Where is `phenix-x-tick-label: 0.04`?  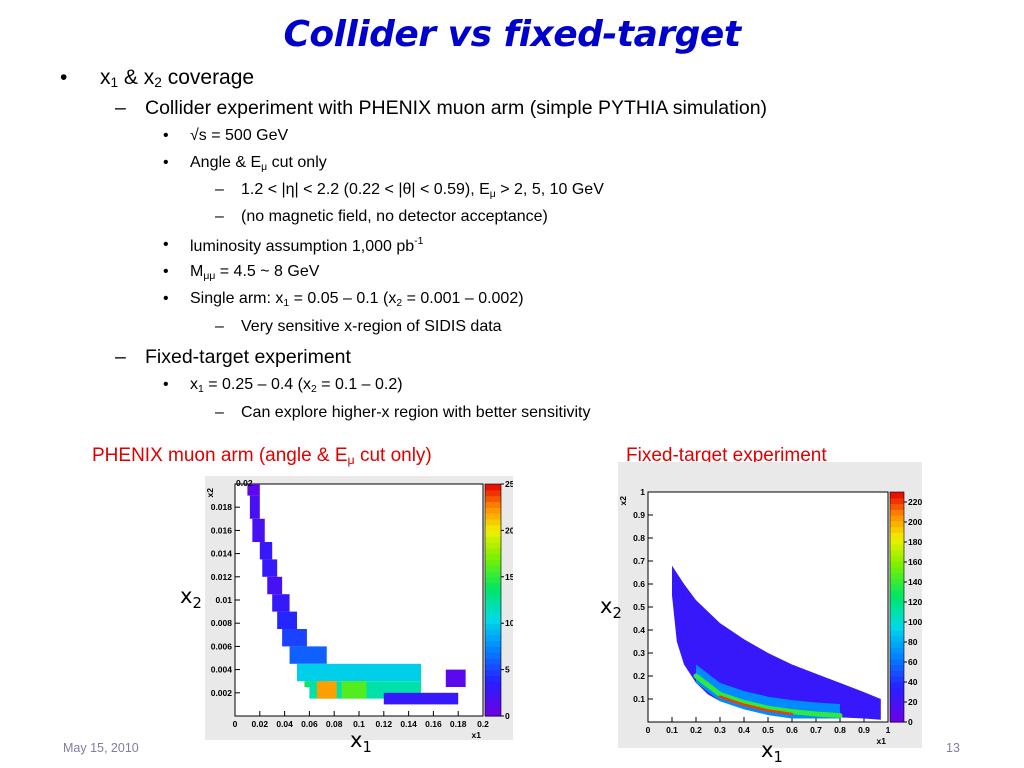 phenix-x-tick-label: 0.04 is located at coordinates (284, 724).